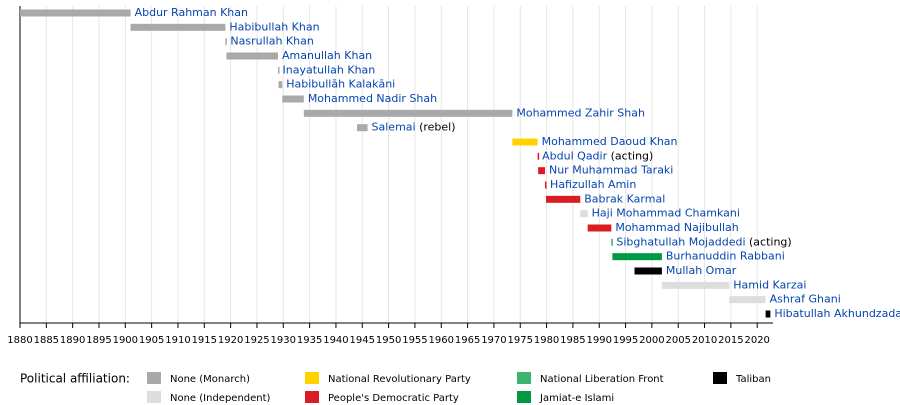  Describe the element at coordinates (46, 340) in the screenshot. I see `x-tick-label: 1885` at that location.